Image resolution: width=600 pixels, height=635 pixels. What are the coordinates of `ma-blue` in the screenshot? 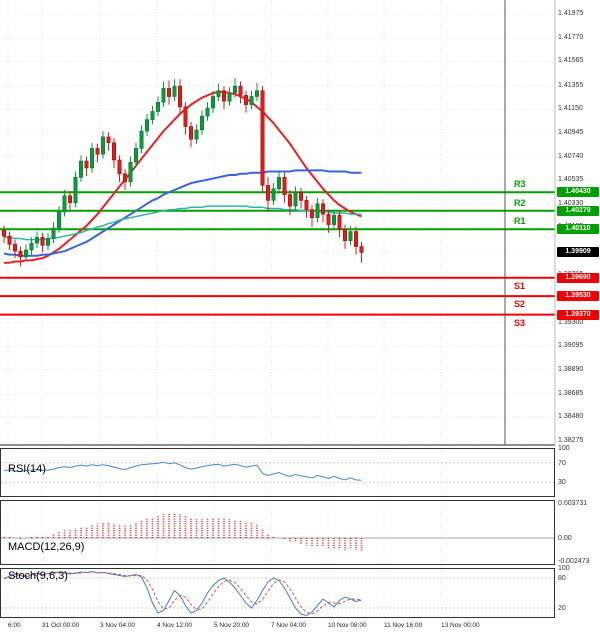 It's located at (182, 213).